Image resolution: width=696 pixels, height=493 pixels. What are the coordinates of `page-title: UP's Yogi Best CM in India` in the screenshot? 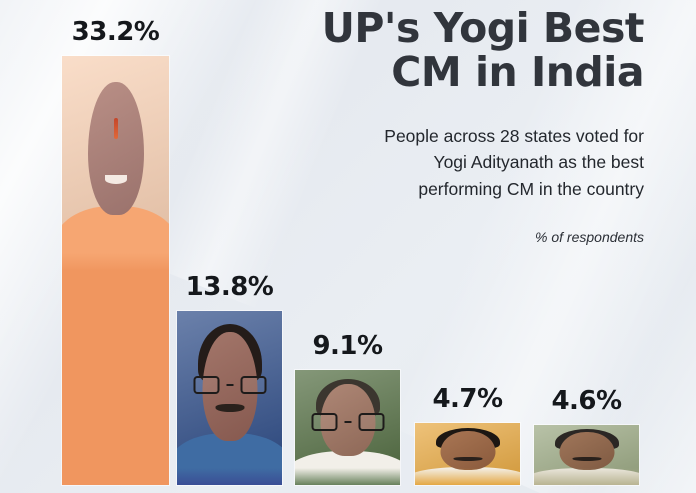 It's located at (483, 50).